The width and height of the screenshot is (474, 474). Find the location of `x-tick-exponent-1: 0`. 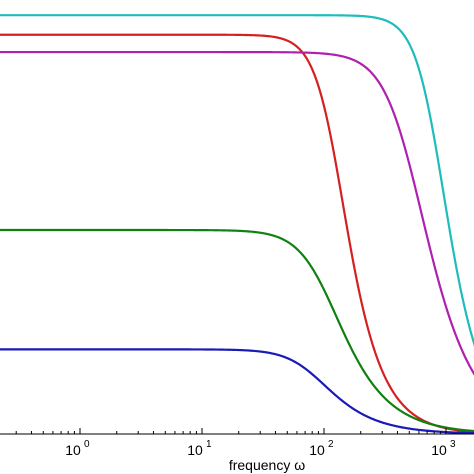

x-tick-exponent-1: 0 is located at coordinates (87, 444).